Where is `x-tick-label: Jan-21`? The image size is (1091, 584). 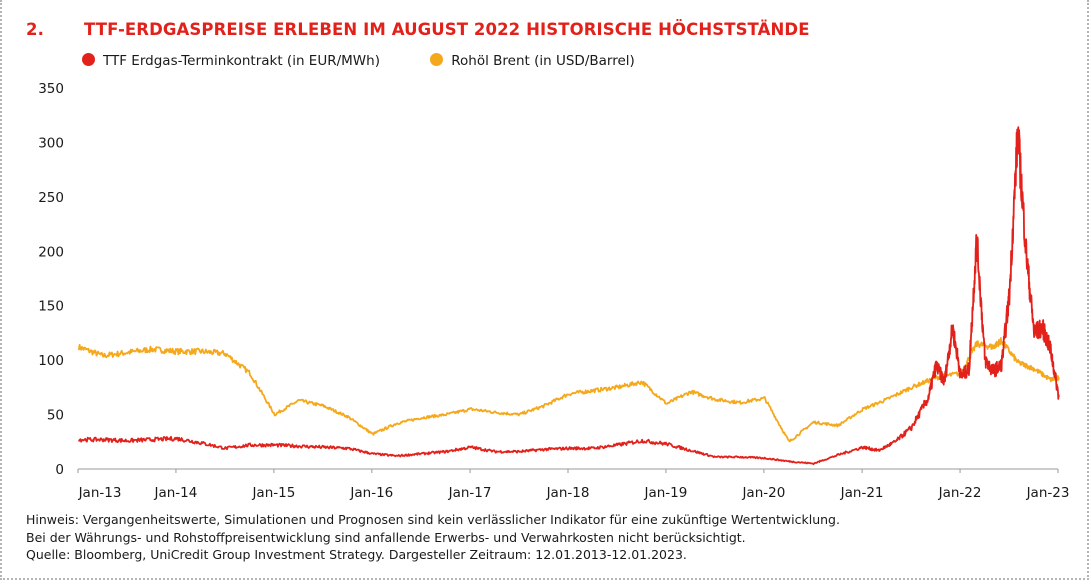
x-tick-label: Jan-21 is located at coordinates (862, 493).